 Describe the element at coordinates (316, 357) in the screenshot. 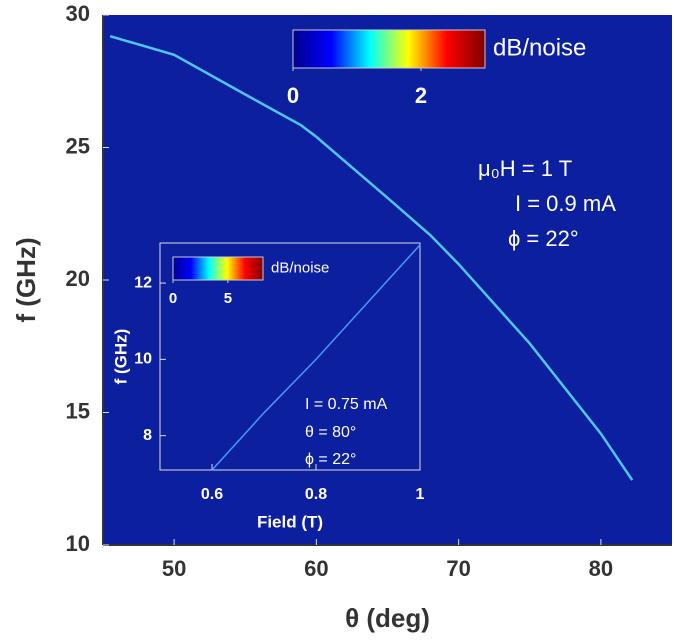

I see `data-line` at that location.